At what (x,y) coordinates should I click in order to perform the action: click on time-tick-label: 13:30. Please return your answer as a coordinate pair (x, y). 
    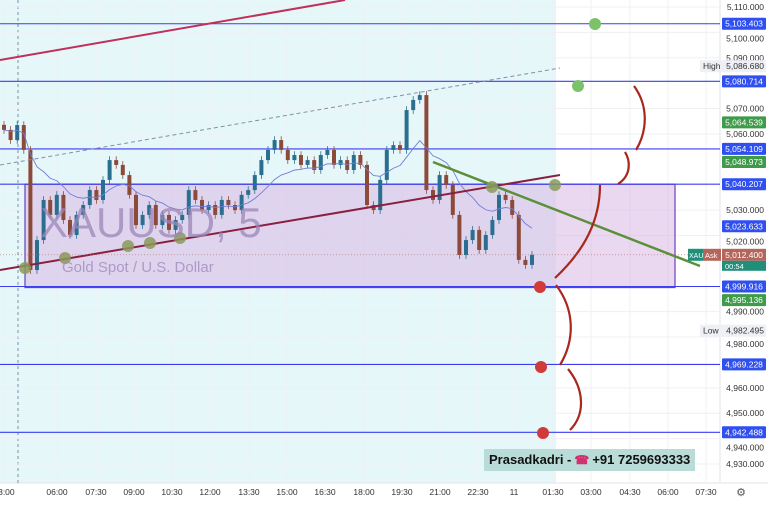
    Looking at the image, I should click on (249, 492).